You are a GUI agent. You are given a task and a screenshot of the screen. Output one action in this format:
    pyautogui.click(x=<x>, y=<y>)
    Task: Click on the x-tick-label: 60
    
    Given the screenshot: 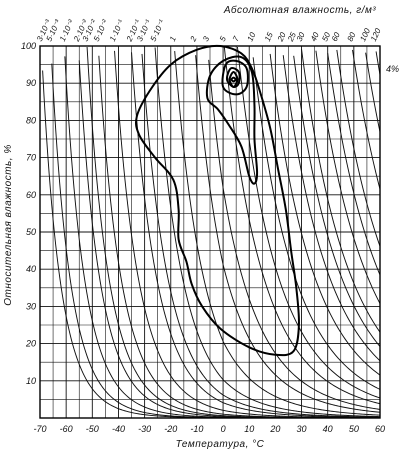 What is the action you would take?
    pyautogui.click(x=380, y=429)
    